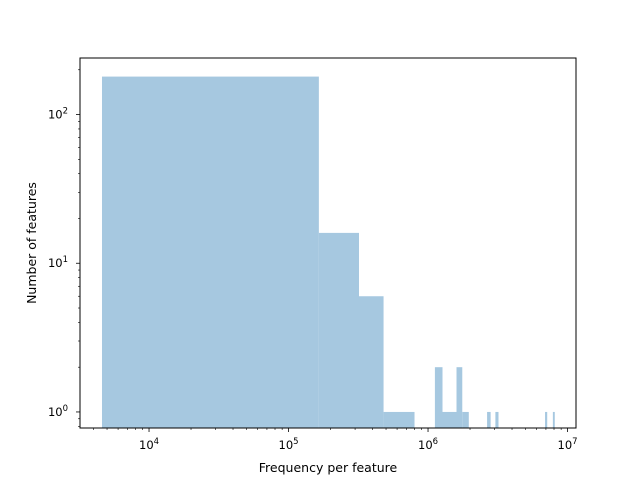 The image size is (640, 484). Describe the element at coordinates (568, 444) in the screenshot. I see `x-tick-label: 107` at that location.